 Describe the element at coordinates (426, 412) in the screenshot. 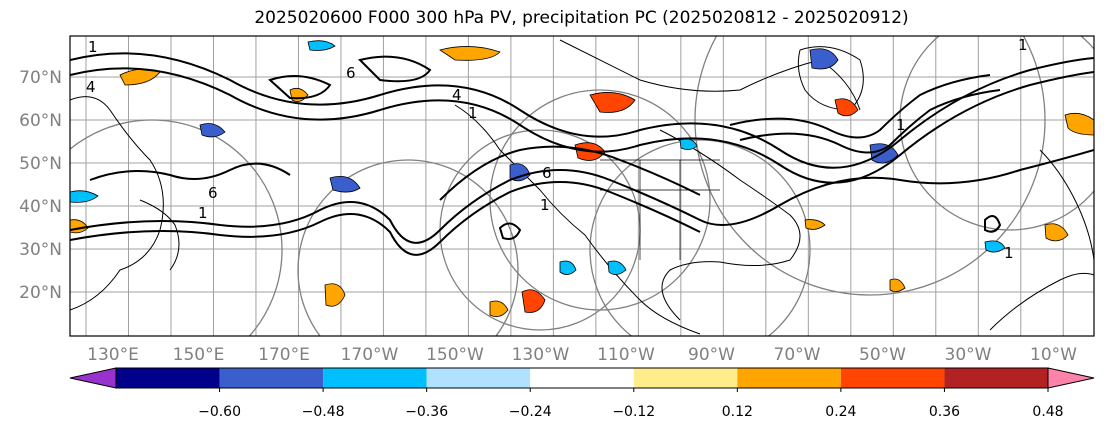

I see `colorbar-tick-label: −0.36` at that location.